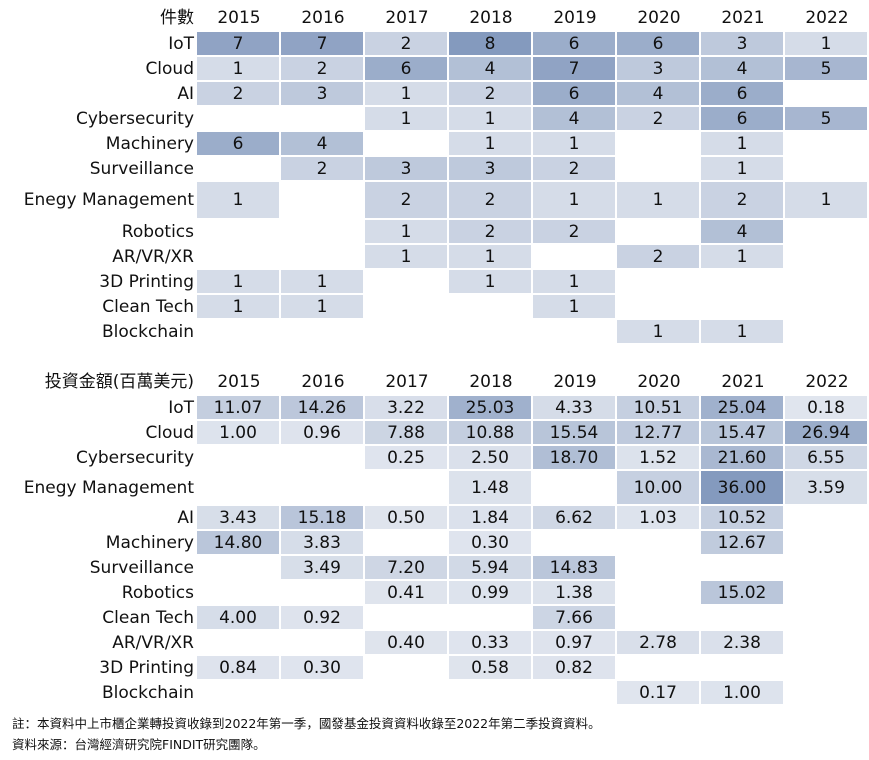 This screenshot has height=760, width=869. I want to click on cell-value: 0.99, so click(490, 592).